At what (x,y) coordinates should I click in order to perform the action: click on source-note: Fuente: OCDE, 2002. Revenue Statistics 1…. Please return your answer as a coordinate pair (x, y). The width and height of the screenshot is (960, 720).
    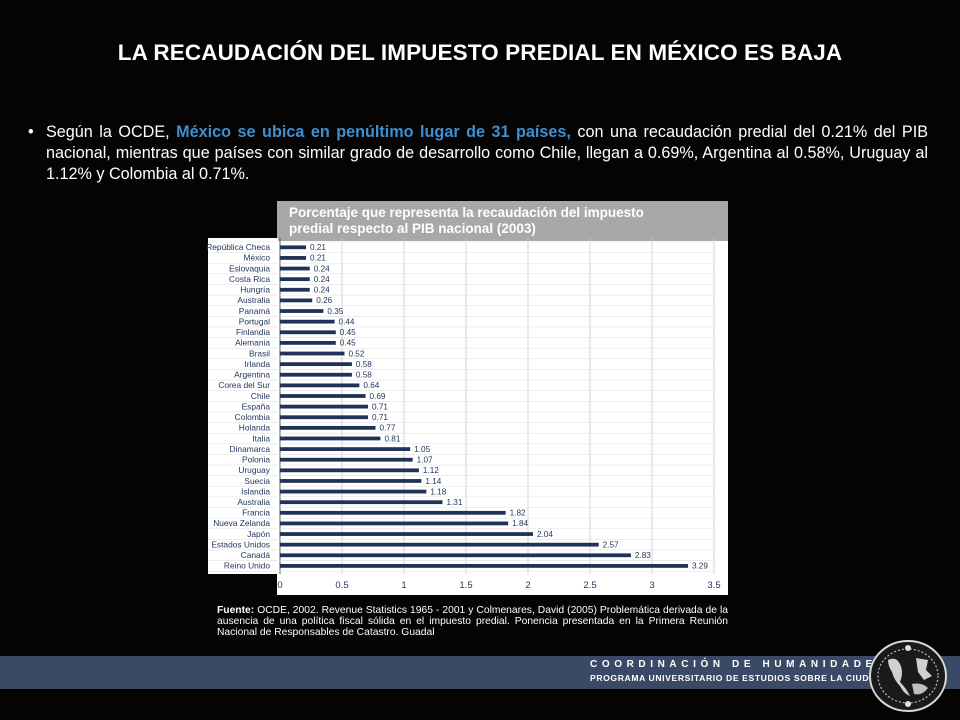
    Looking at the image, I should click on (472, 621).